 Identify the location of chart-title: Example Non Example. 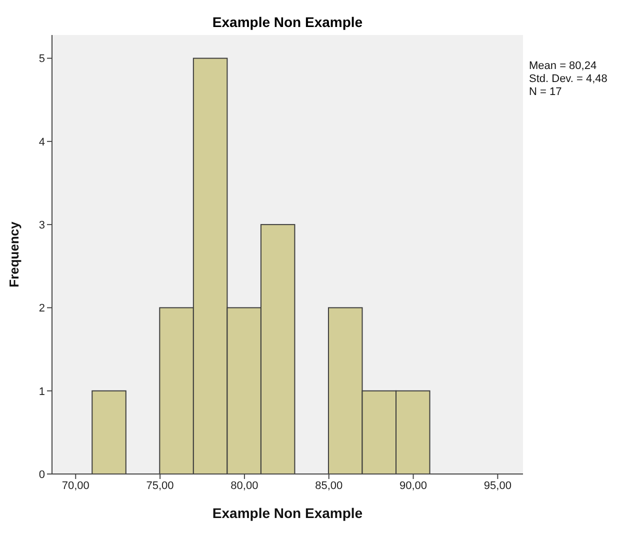
(287, 22).